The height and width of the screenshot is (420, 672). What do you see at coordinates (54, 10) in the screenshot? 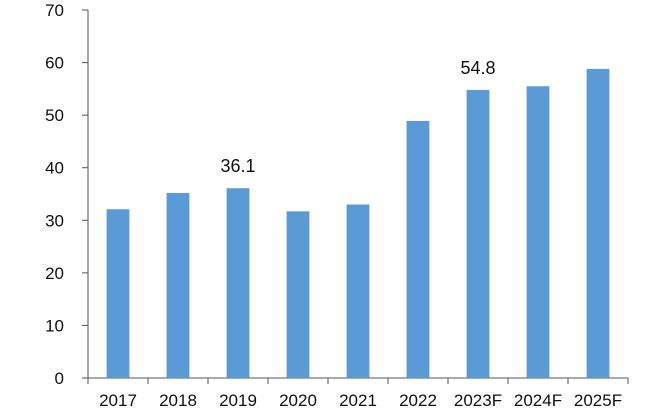
I see `y-tick-label: 70` at bounding box center [54, 10].